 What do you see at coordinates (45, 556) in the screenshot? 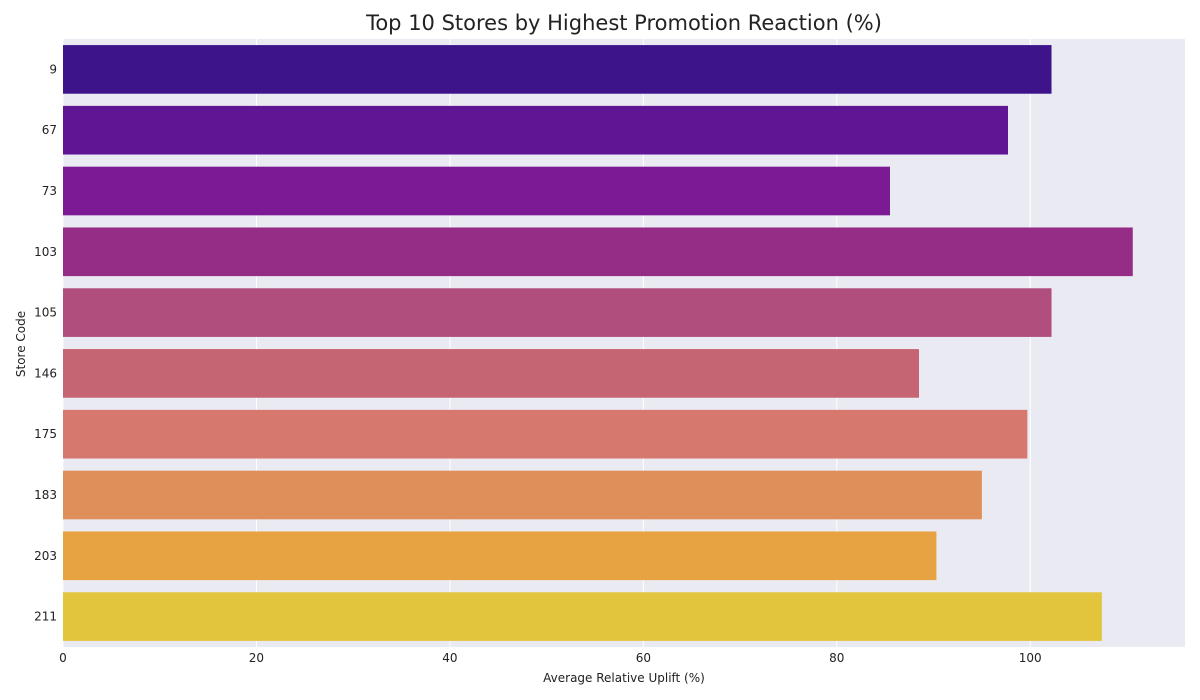
I see `y-tick-label: 203` at bounding box center [45, 556].